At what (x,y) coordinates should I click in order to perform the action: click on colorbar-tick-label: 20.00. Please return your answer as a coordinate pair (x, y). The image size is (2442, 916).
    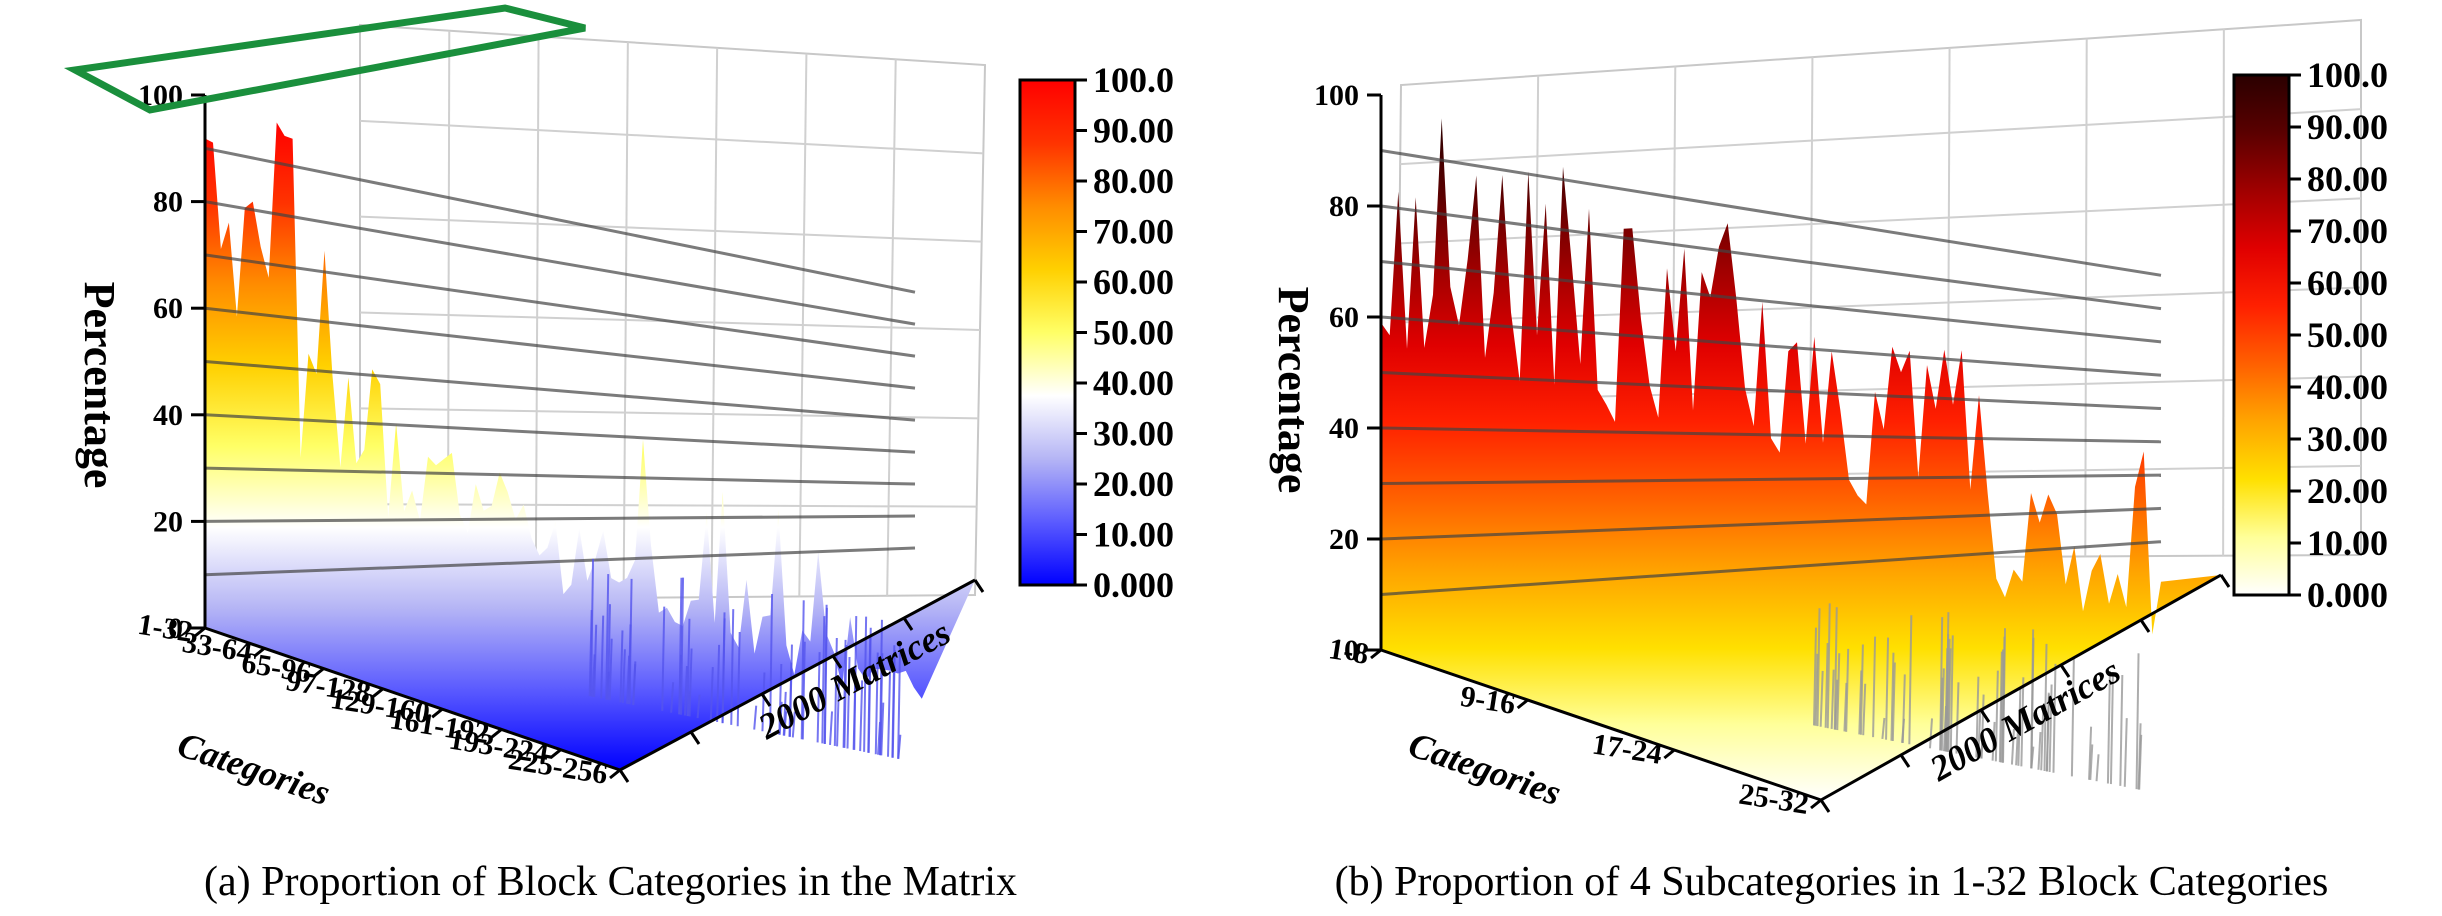
    Looking at the image, I should click on (1133, 484).